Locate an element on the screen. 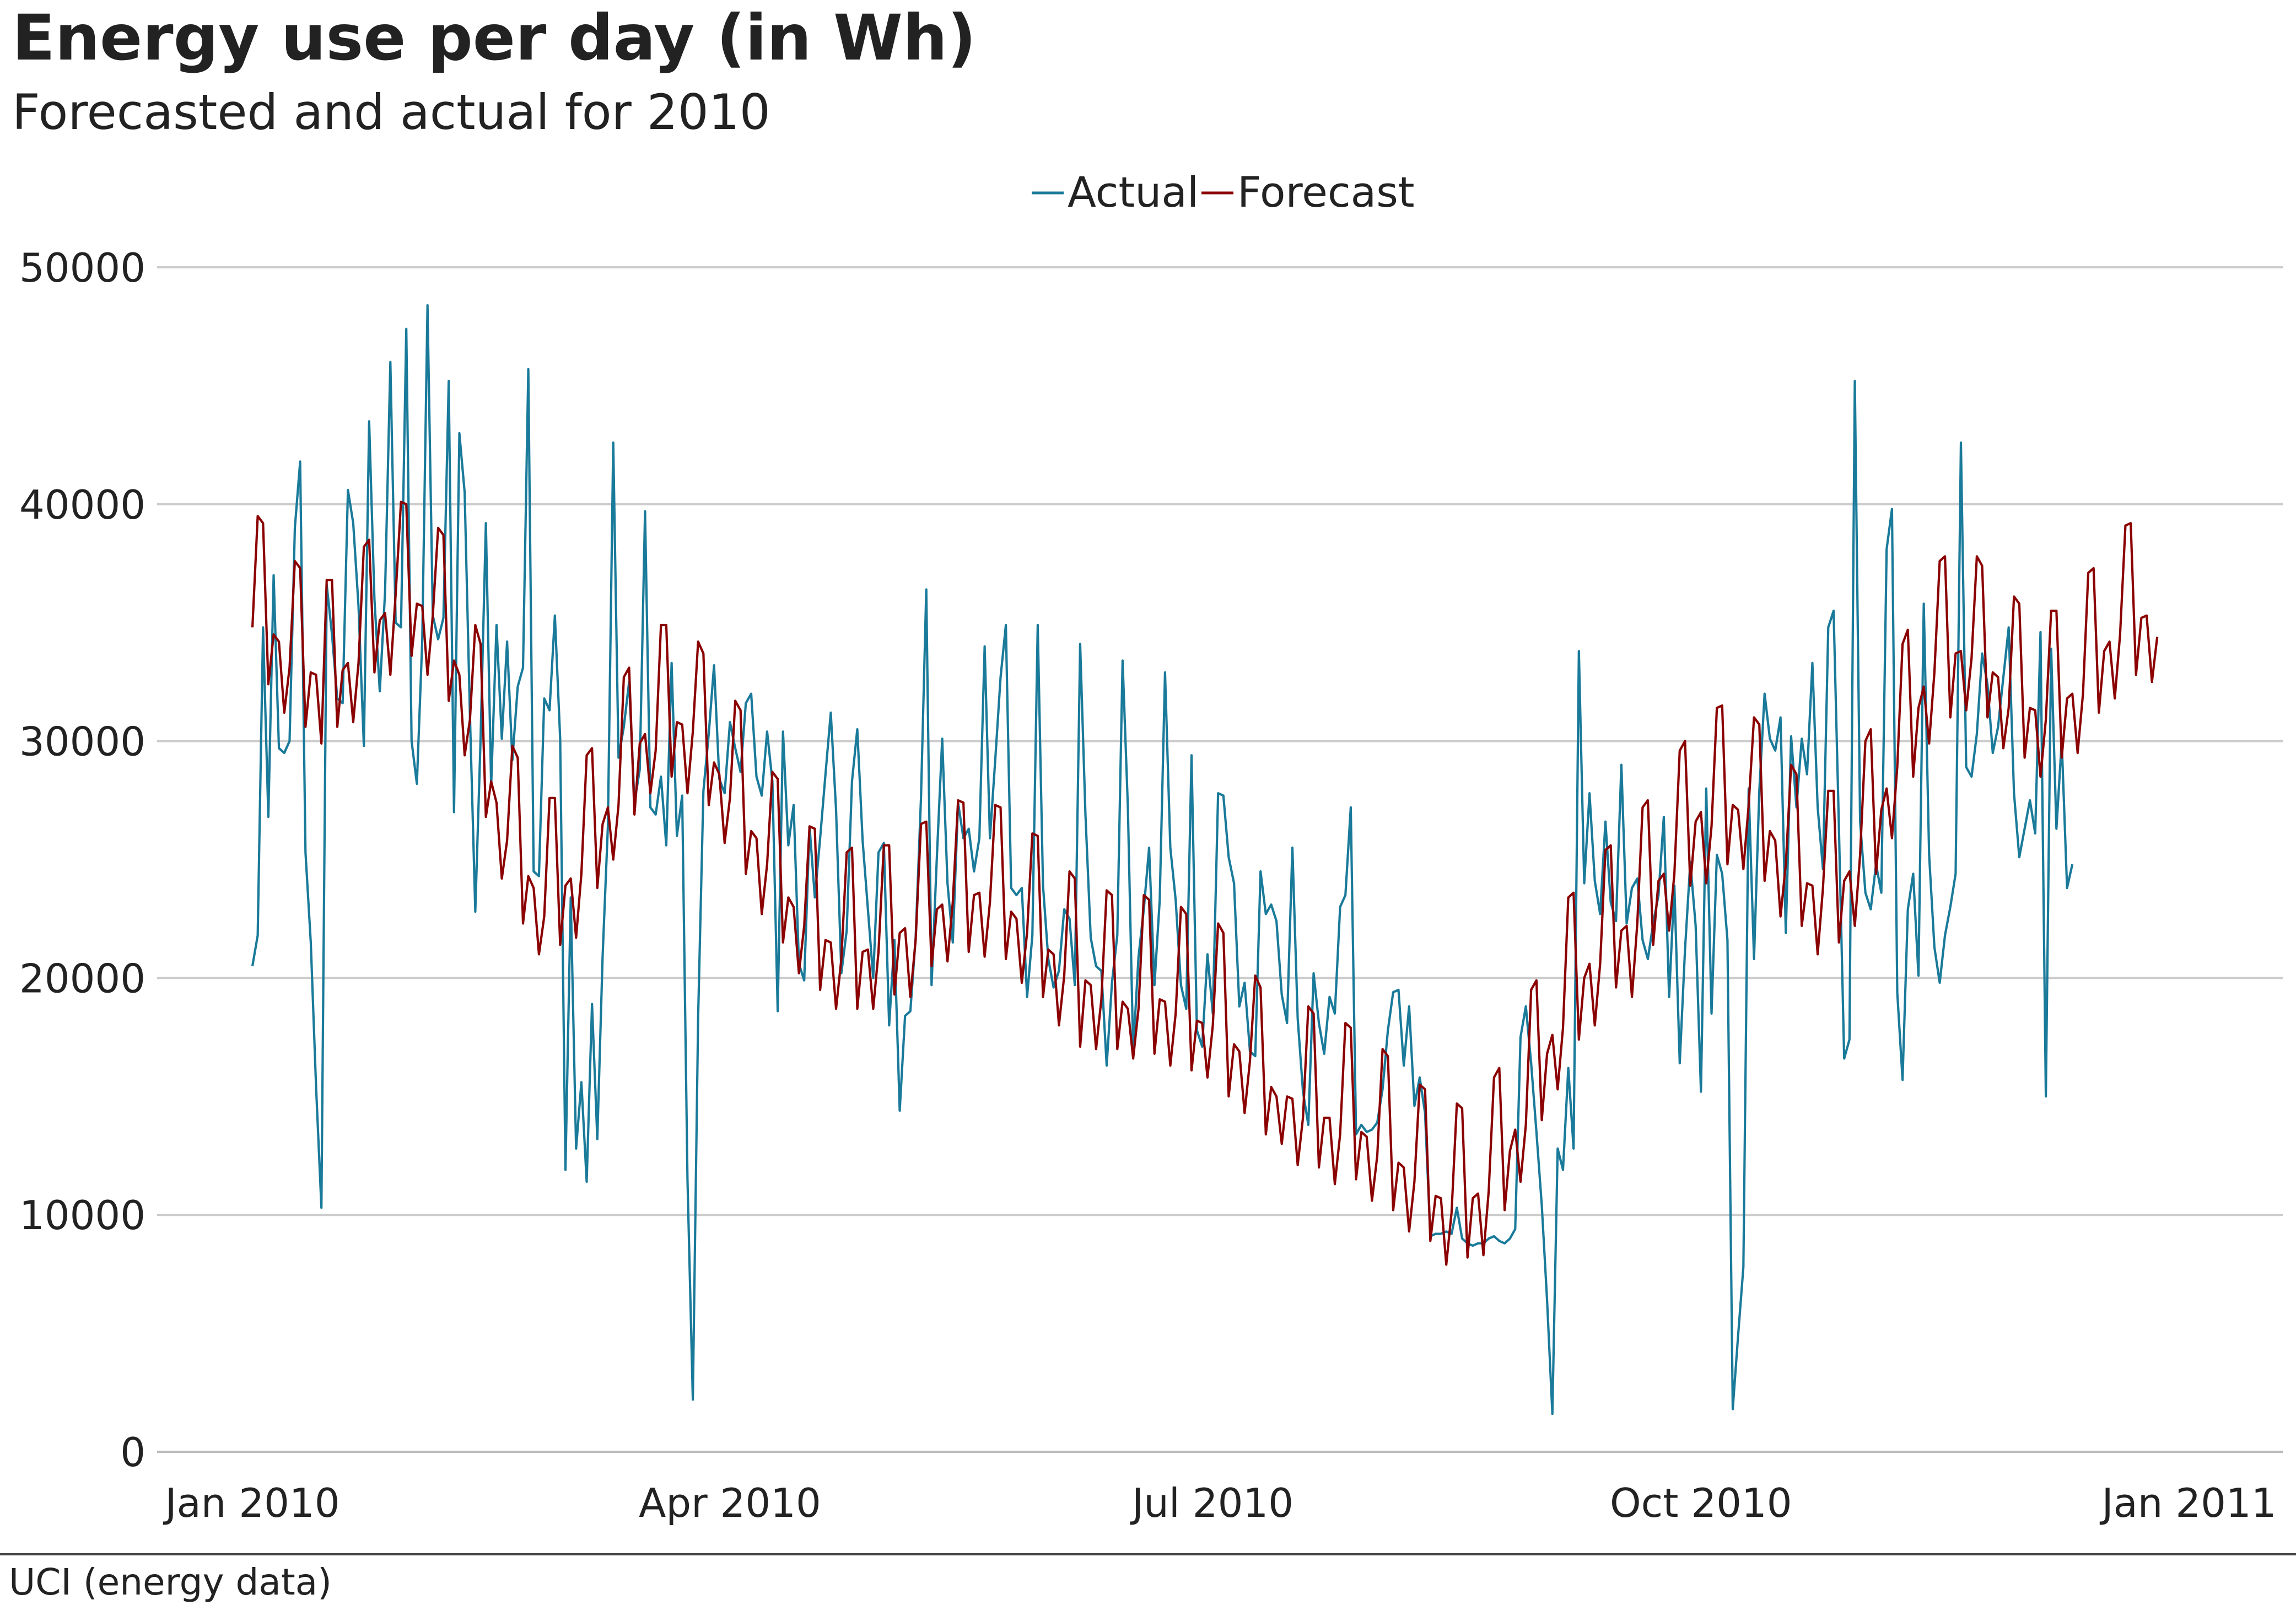  y-tick-label: 30000 is located at coordinates (82, 742).